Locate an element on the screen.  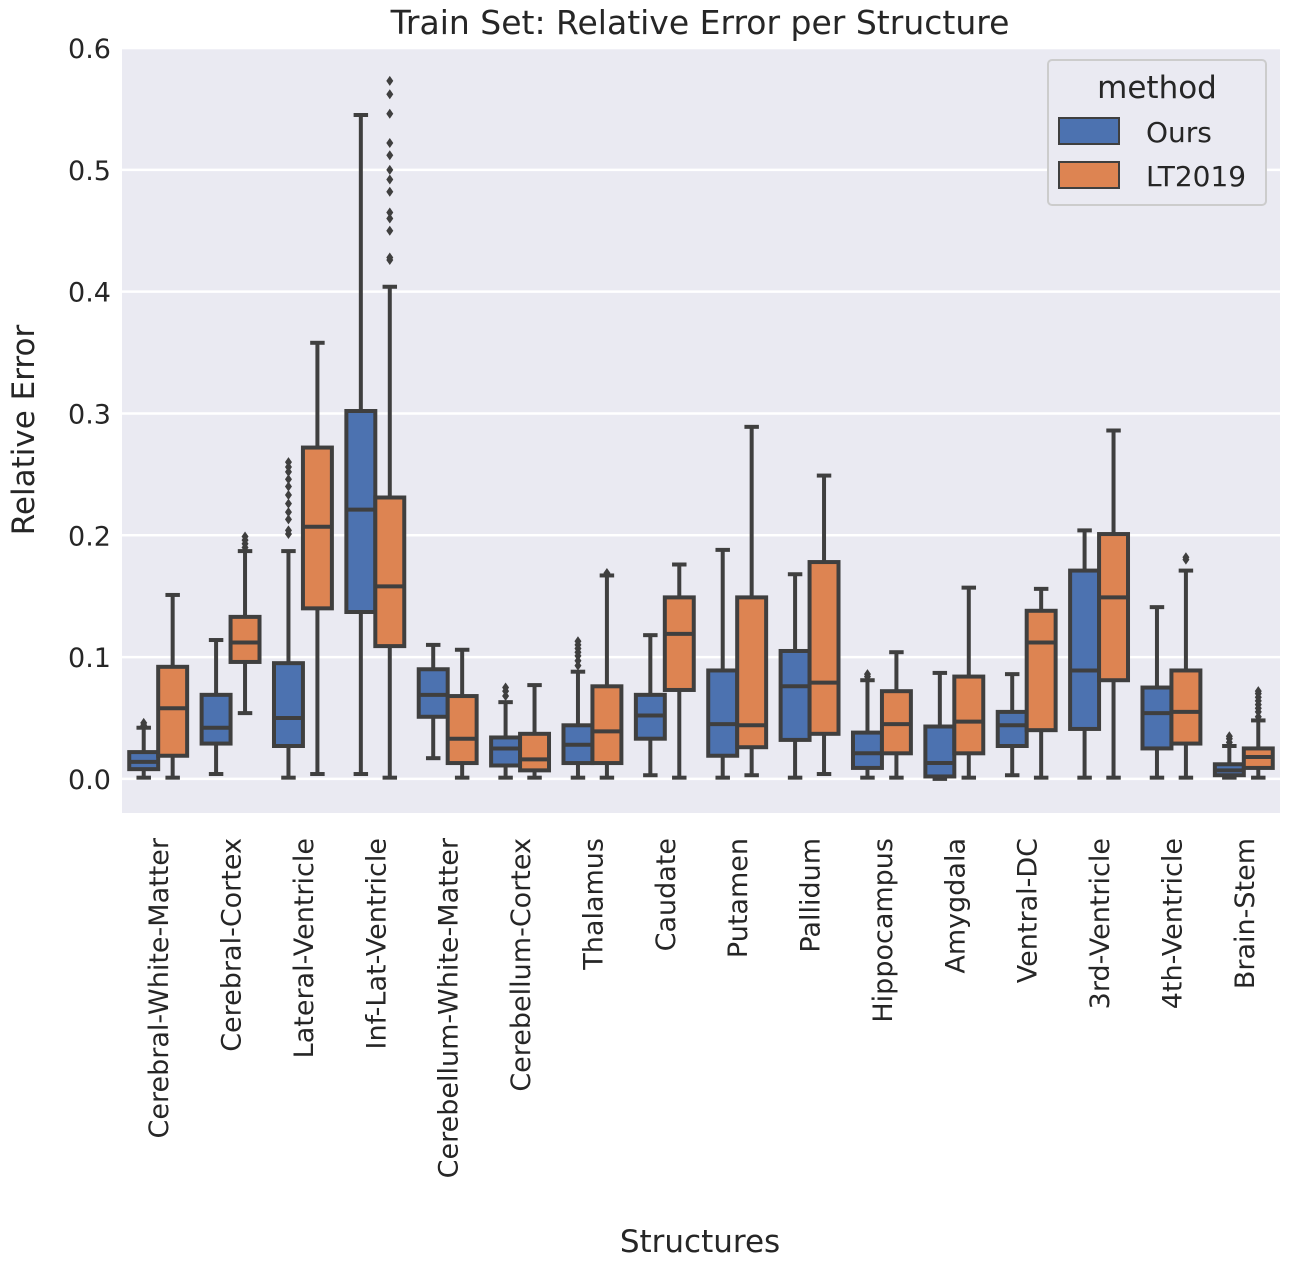
x-tick-label: 4th-Ventricle is located at coordinates (1172, 923).